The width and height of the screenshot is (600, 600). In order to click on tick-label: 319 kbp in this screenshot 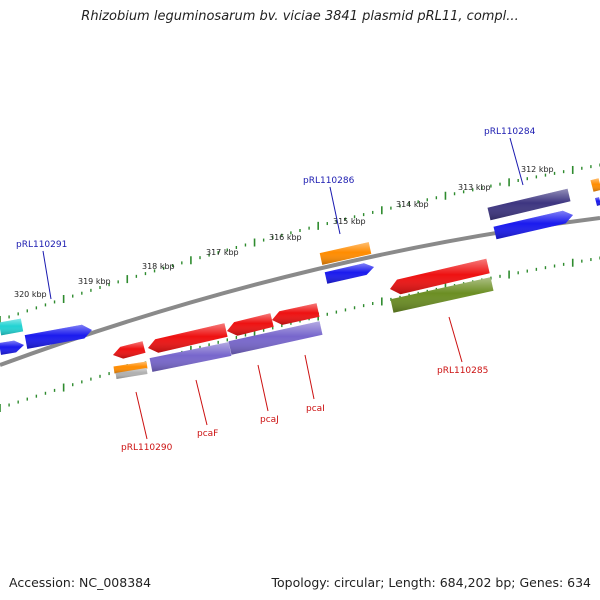, I will do `click(94, 281)`.